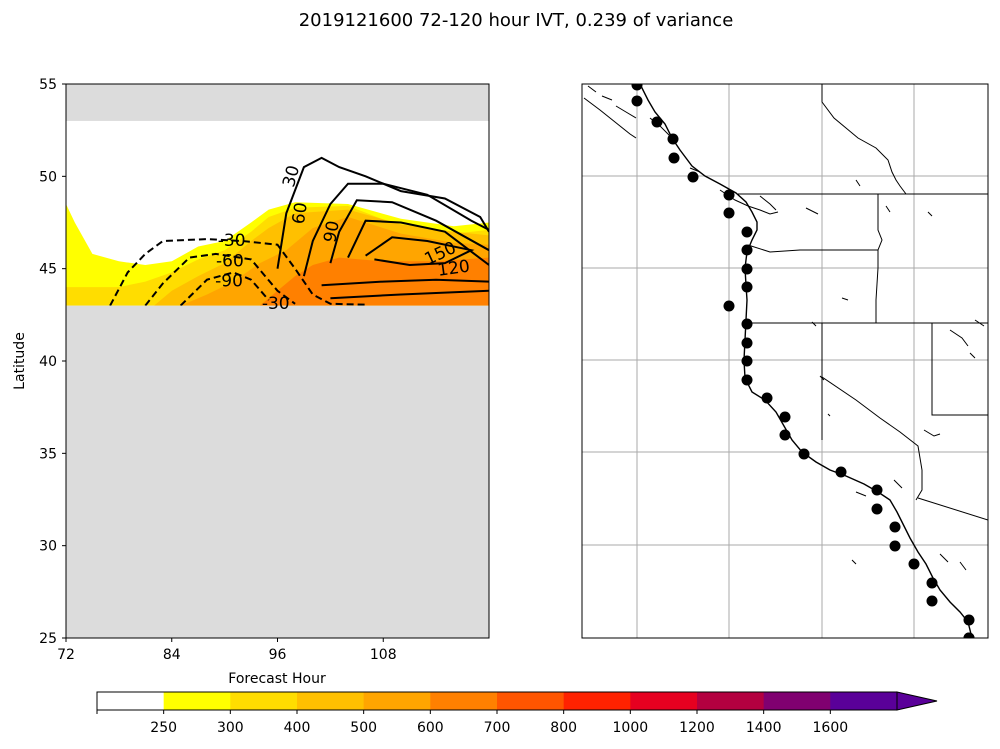 The width and height of the screenshot is (1000, 749). What do you see at coordinates (48, 547) in the screenshot?
I see `y-tick-label: 30` at bounding box center [48, 547].